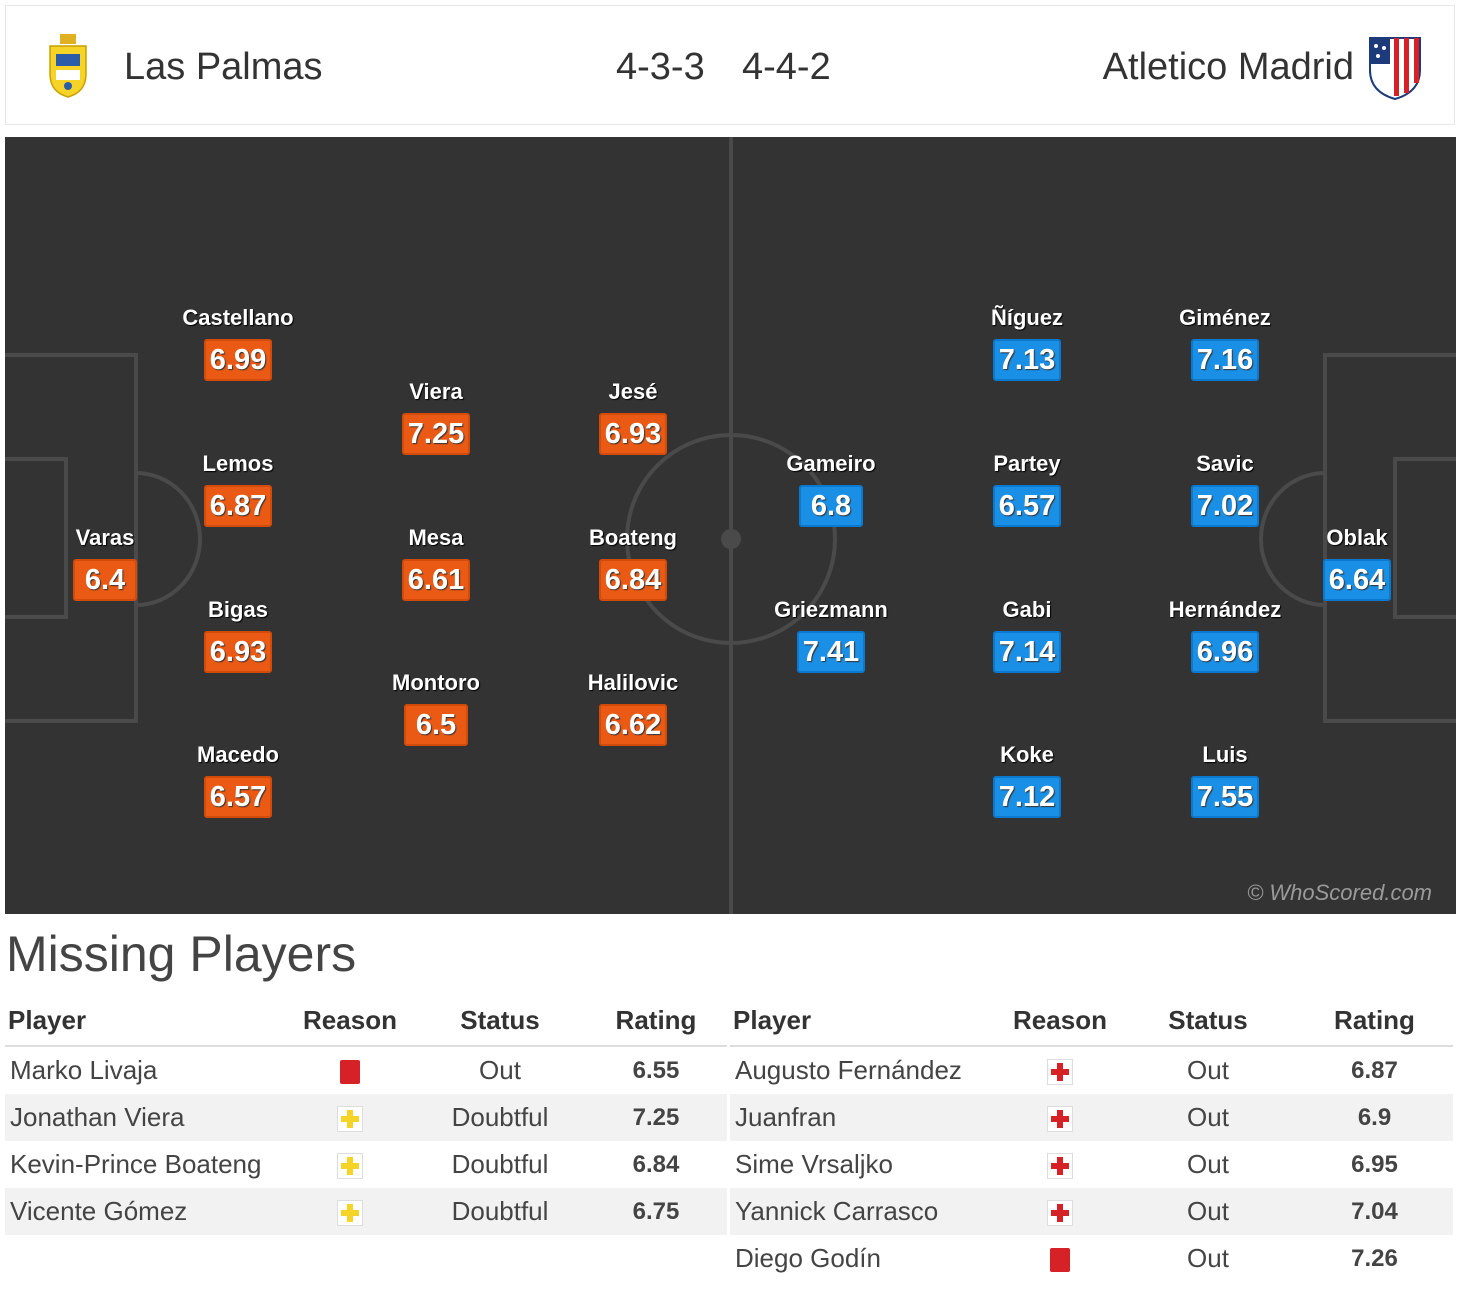 Image resolution: width=1460 pixels, height=1301 pixels. I want to click on player-name: Gabi, so click(1027, 609).